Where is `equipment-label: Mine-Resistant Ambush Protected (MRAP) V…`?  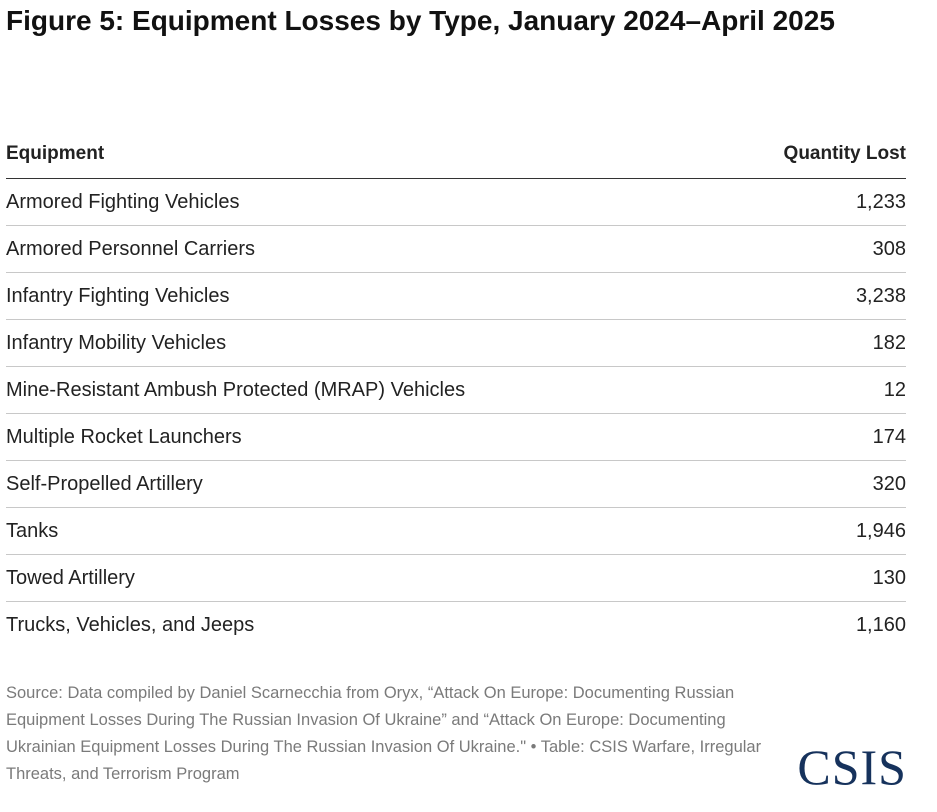 equipment-label: Mine-Resistant Ambush Protected (MRAP) V… is located at coordinates (236, 389).